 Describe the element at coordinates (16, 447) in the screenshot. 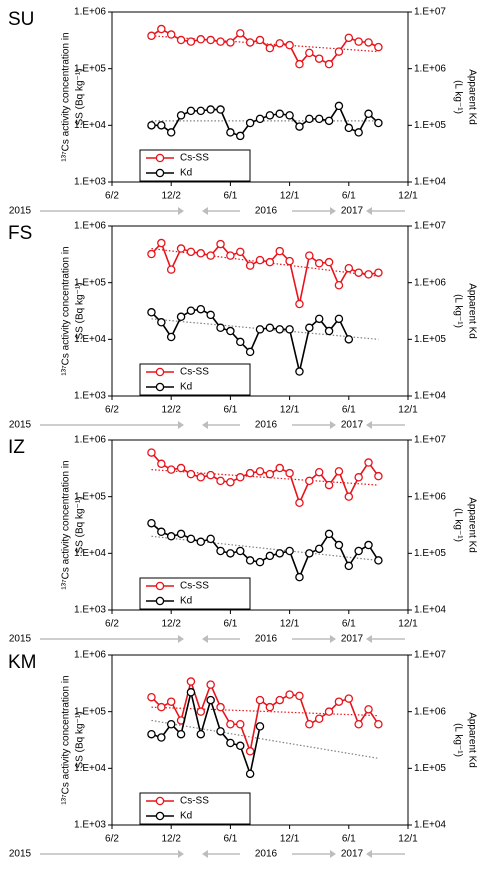

I see `panel-title: IZ` at that location.